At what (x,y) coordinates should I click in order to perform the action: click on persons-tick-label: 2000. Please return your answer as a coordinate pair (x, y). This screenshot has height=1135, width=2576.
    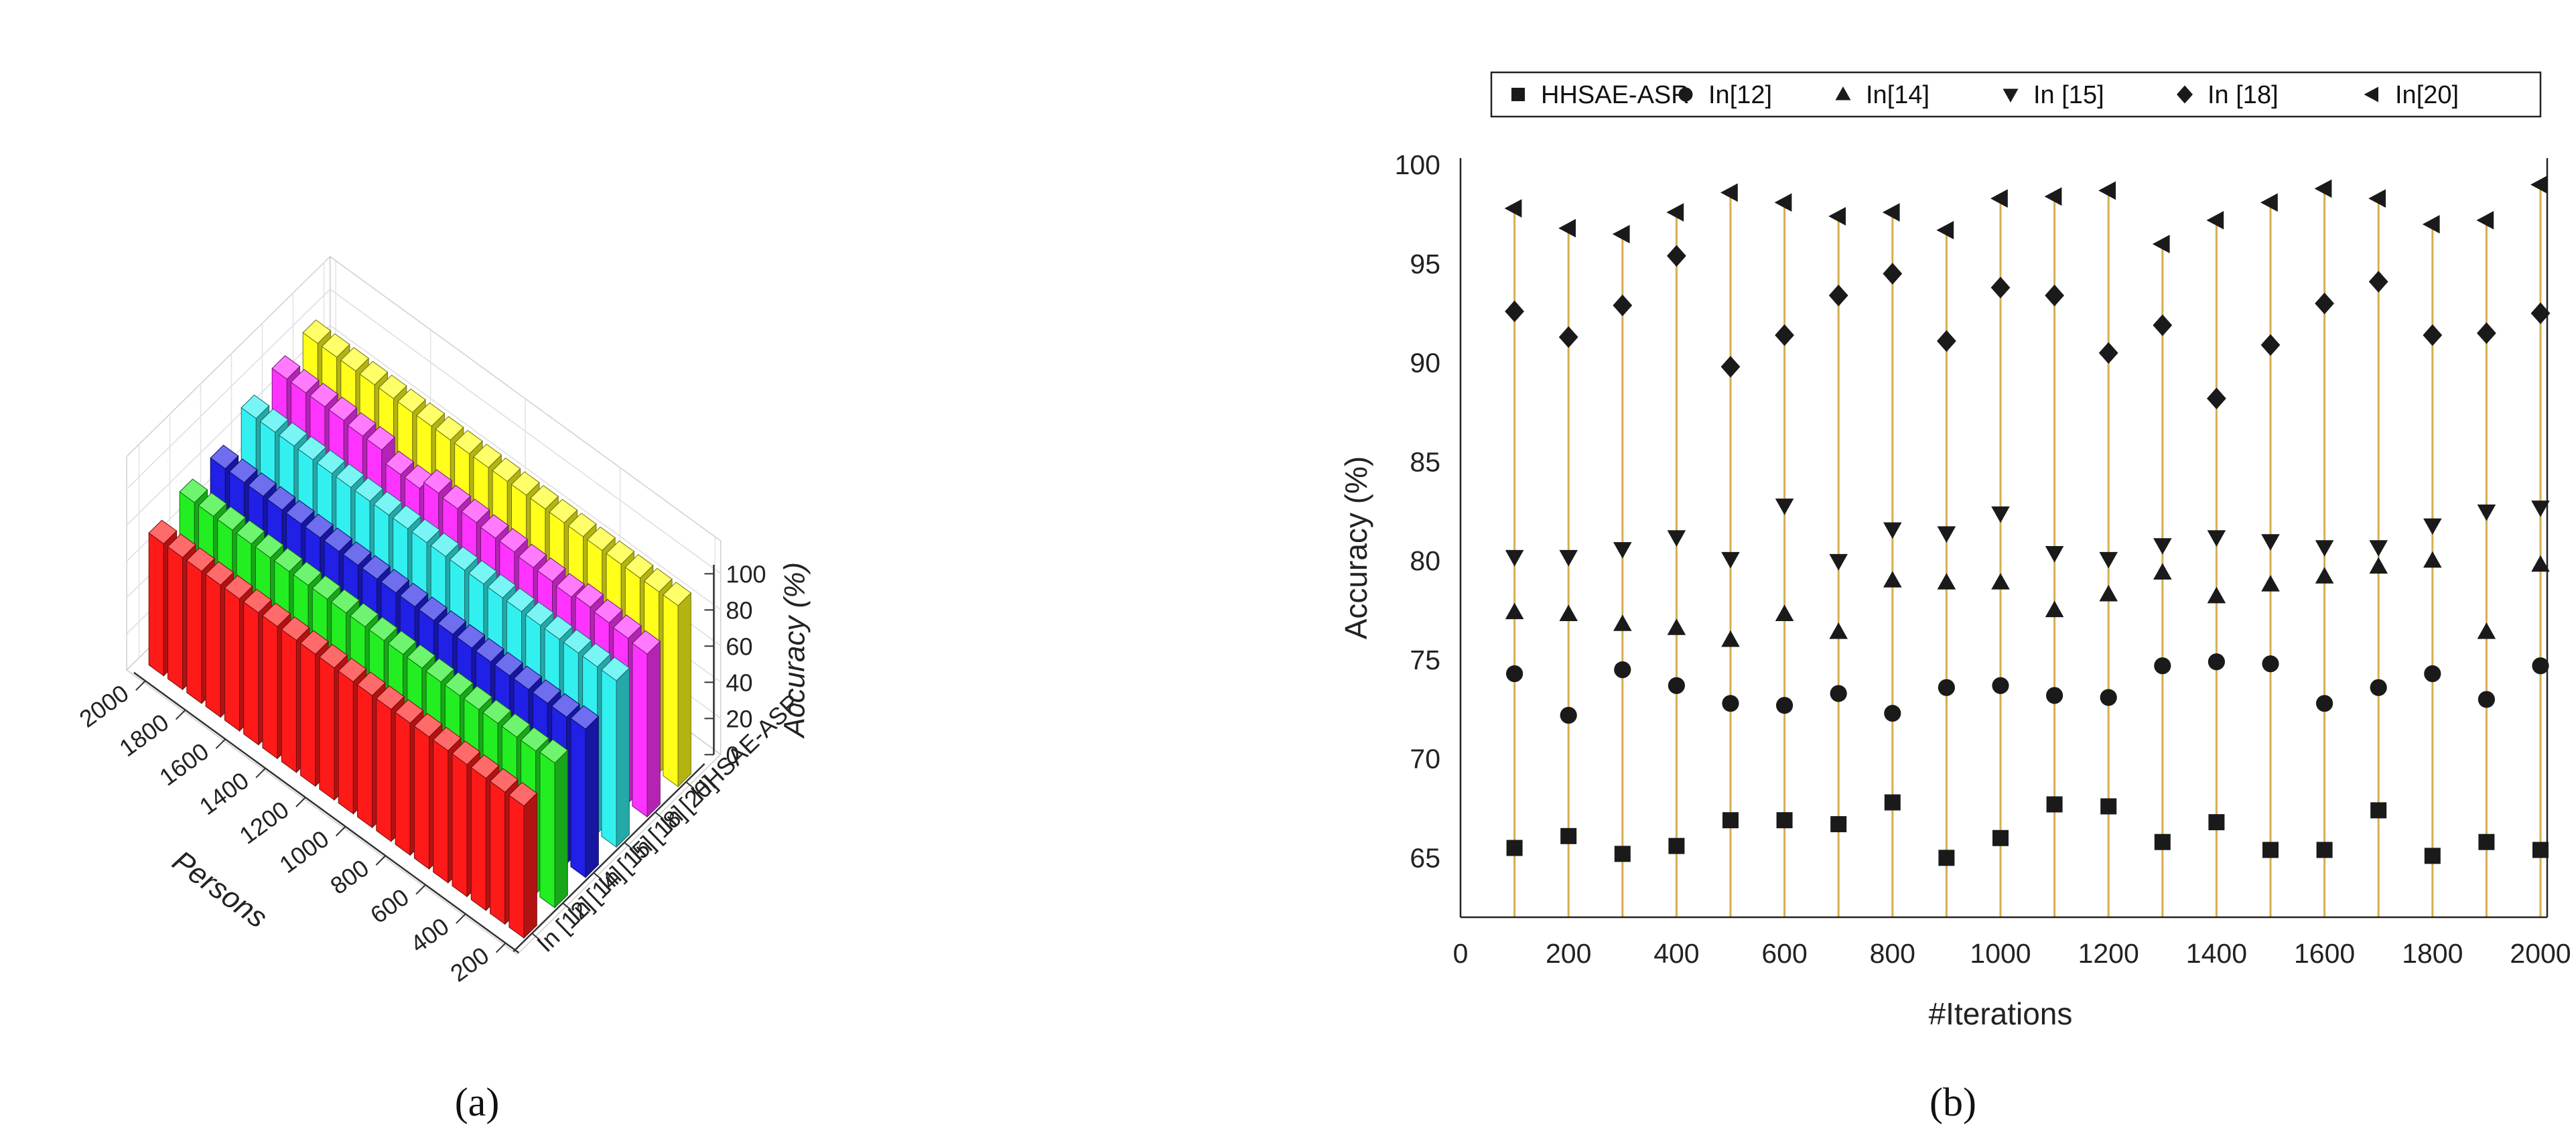
    Looking at the image, I should click on (104, 705).